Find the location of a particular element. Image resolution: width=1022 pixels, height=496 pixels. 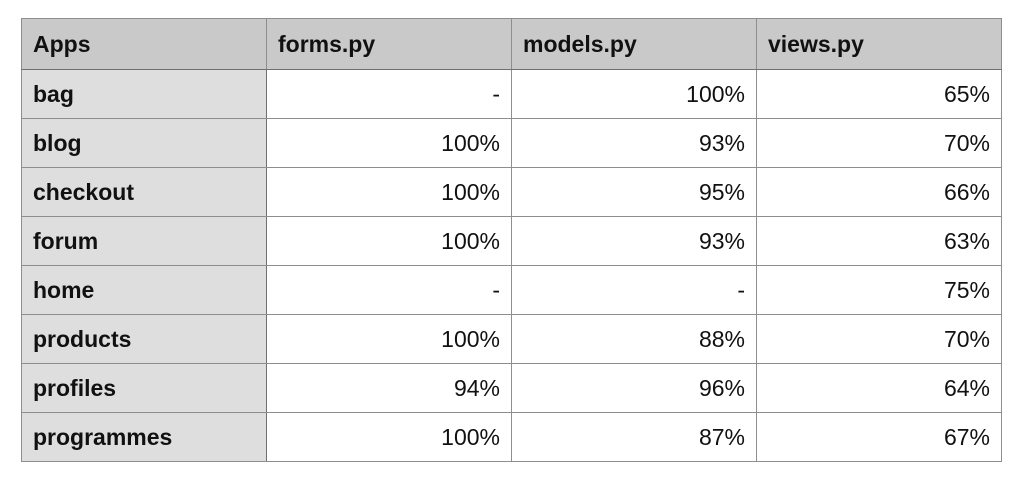

column-header-models: models.py is located at coordinates (634, 44).